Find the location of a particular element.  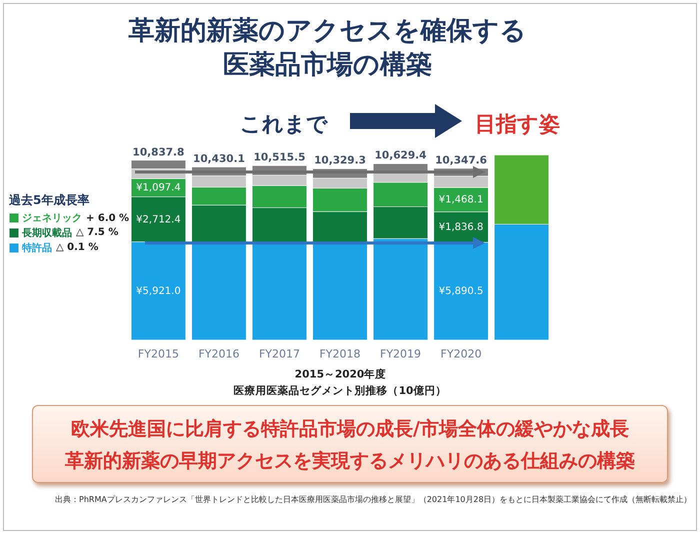

data-label: ¥2,712.4 is located at coordinates (158, 220).